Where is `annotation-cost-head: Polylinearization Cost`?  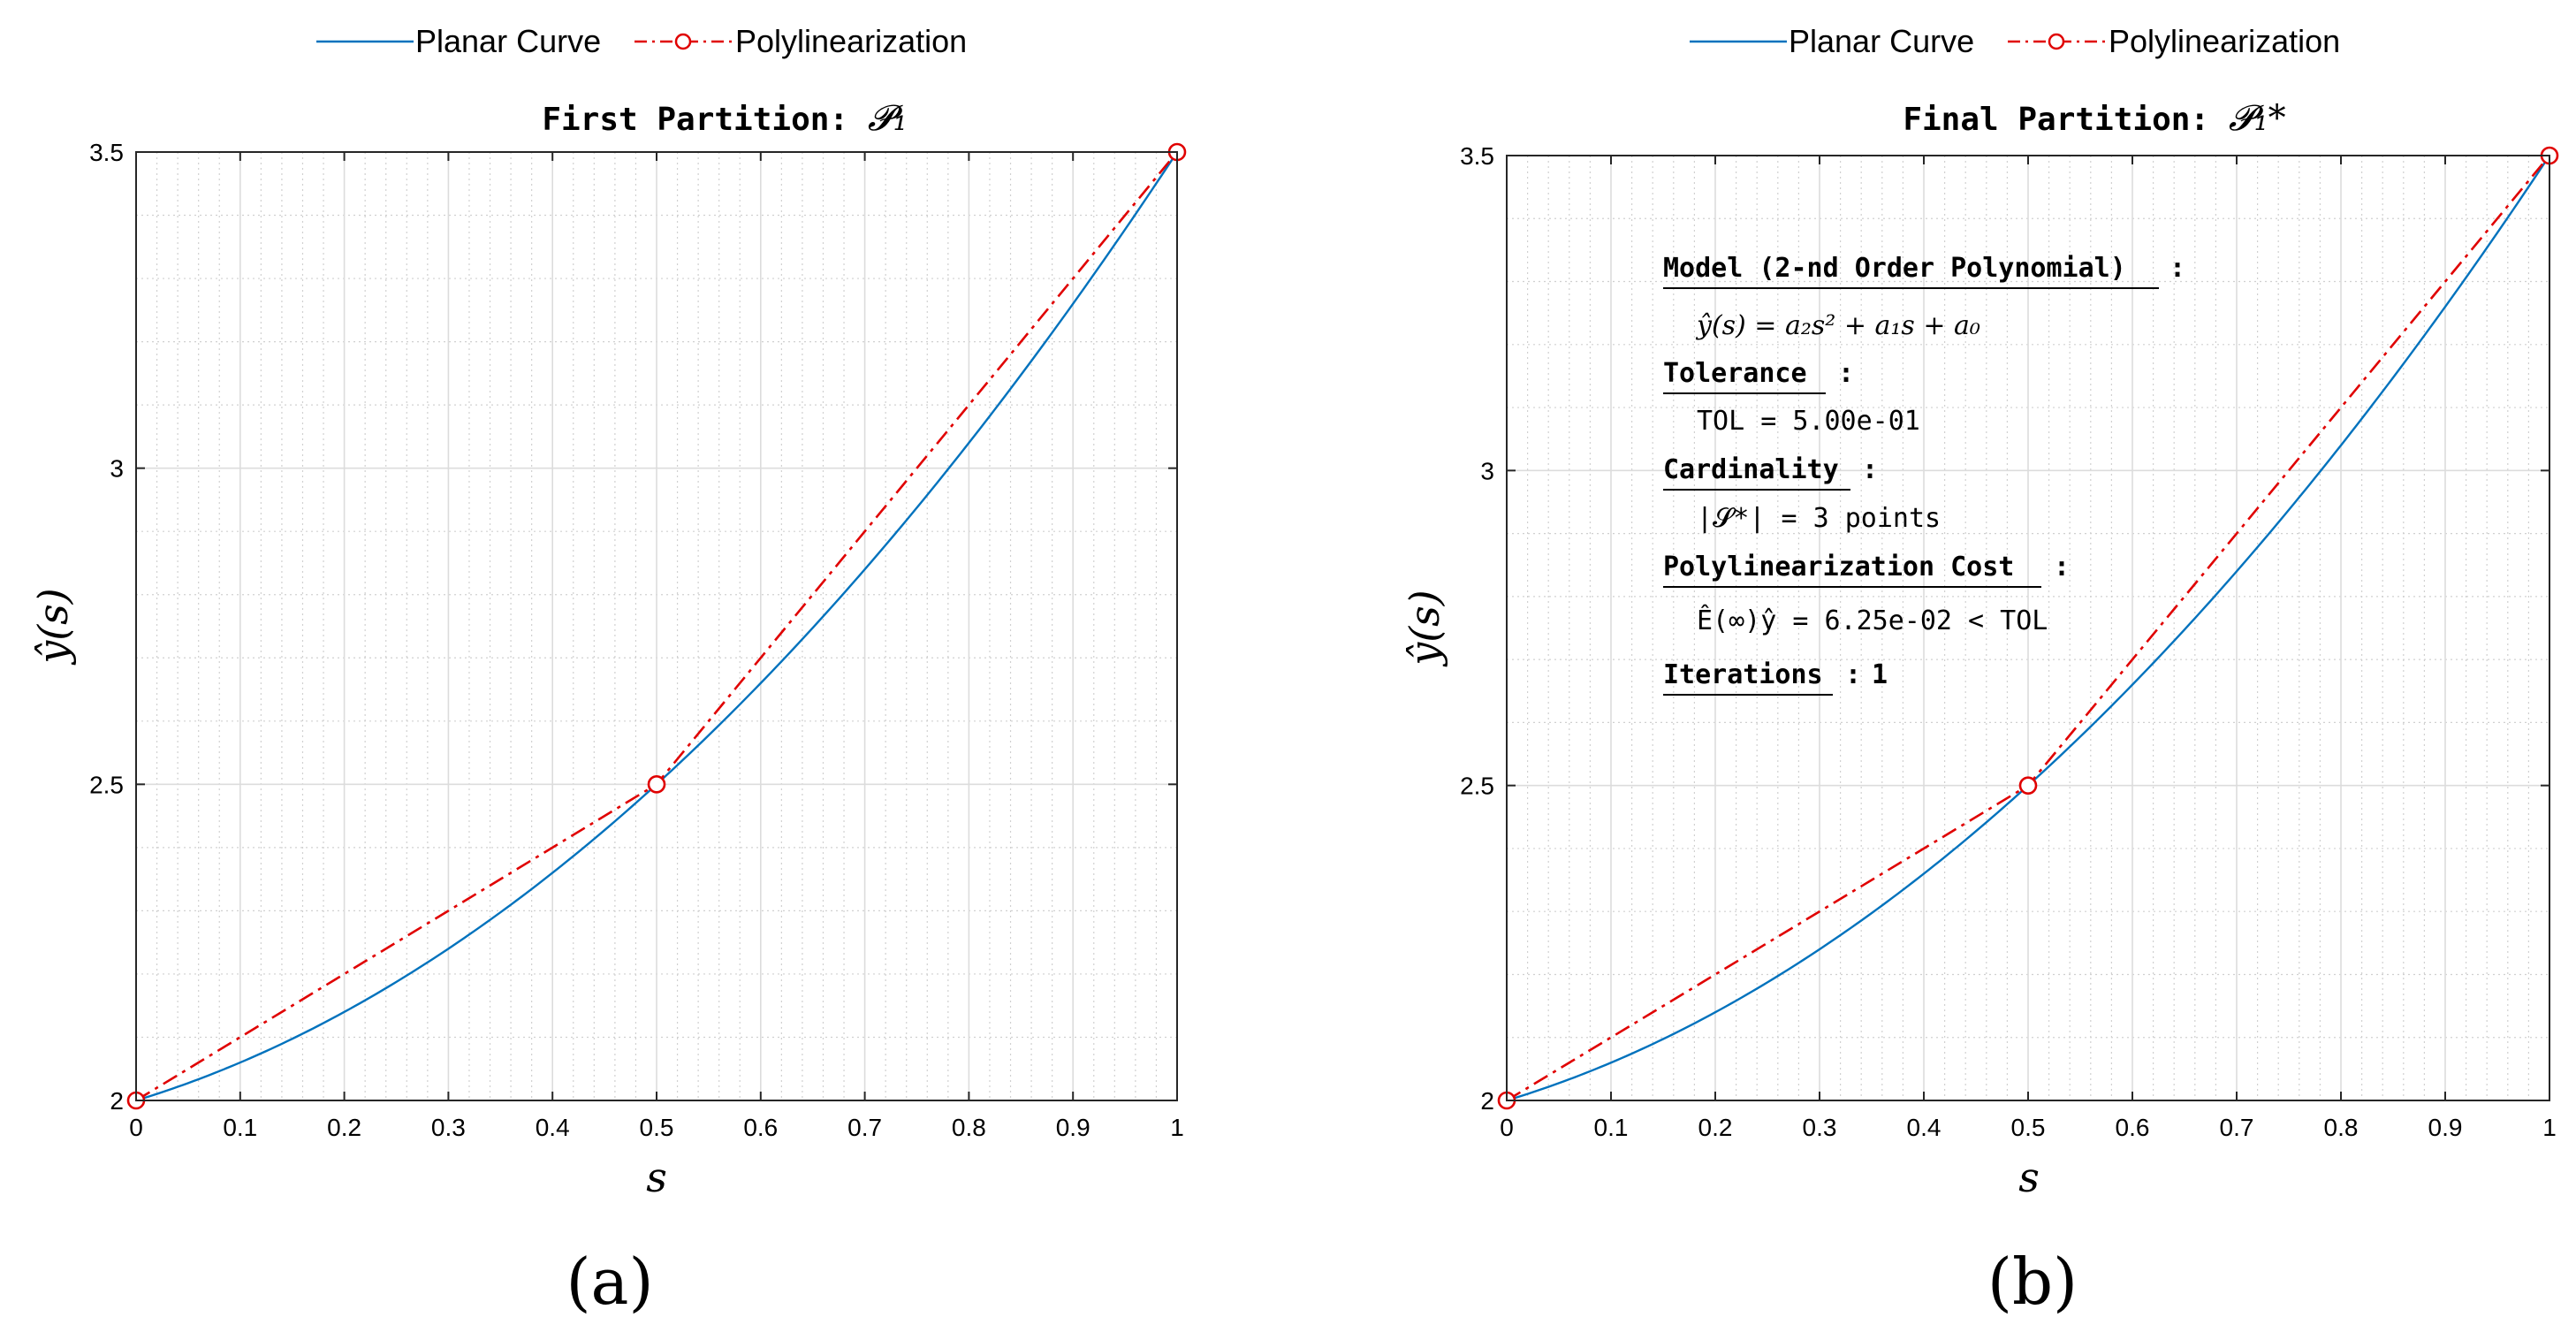 annotation-cost-head: Polylinearization Cost is located at coordinates (1838, 567).